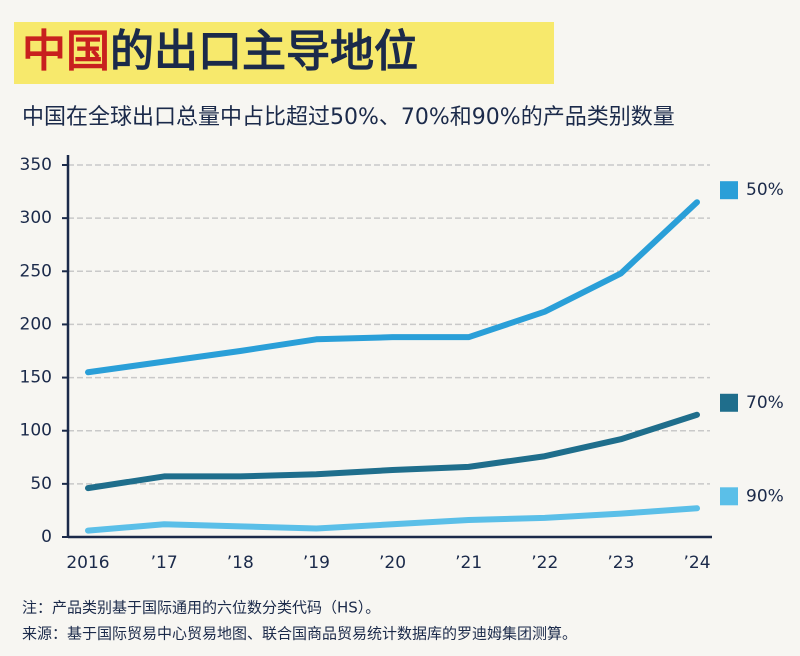  Describe the element at coordinates (696, 563) in the screenshot. I see `x-tick-label: ’24` at that location.